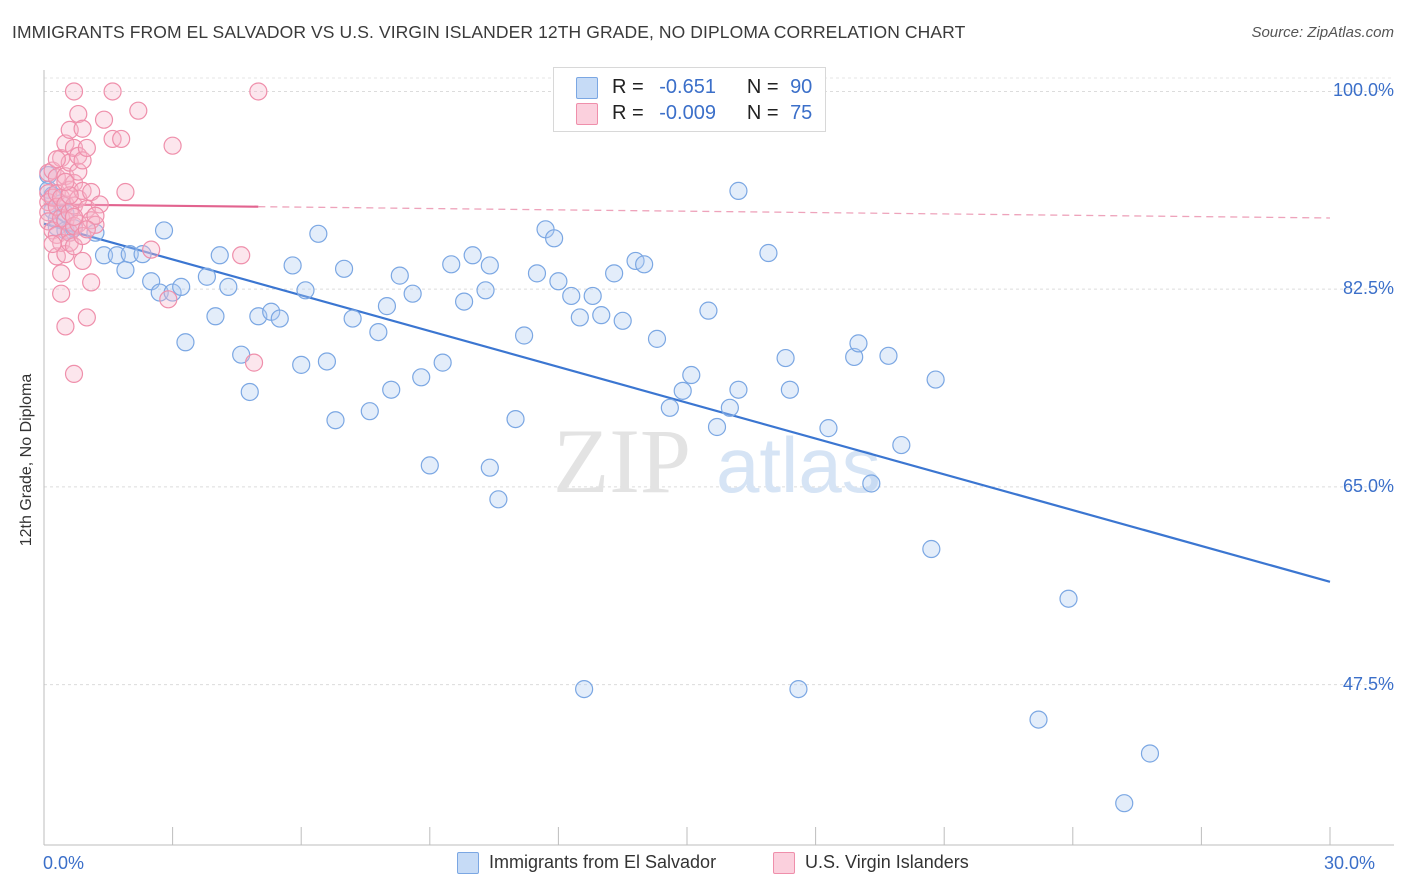 The height and width of the screenshot is (892, 1406). Describe the element at coordinates (1350, 863) in the screenshot. I see `x-tick-max: 30.0%` at that location.